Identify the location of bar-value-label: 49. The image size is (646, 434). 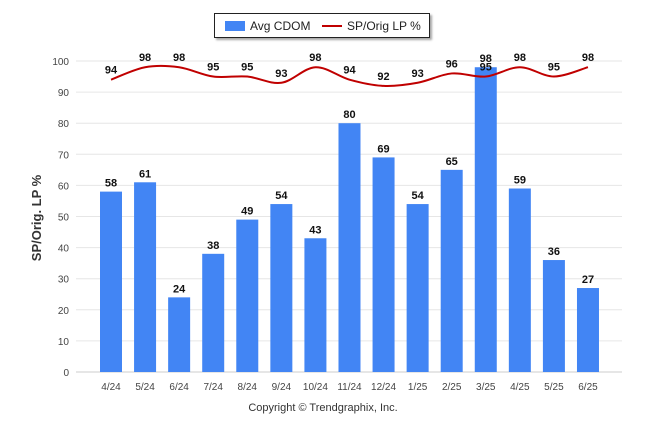
(247, 212).